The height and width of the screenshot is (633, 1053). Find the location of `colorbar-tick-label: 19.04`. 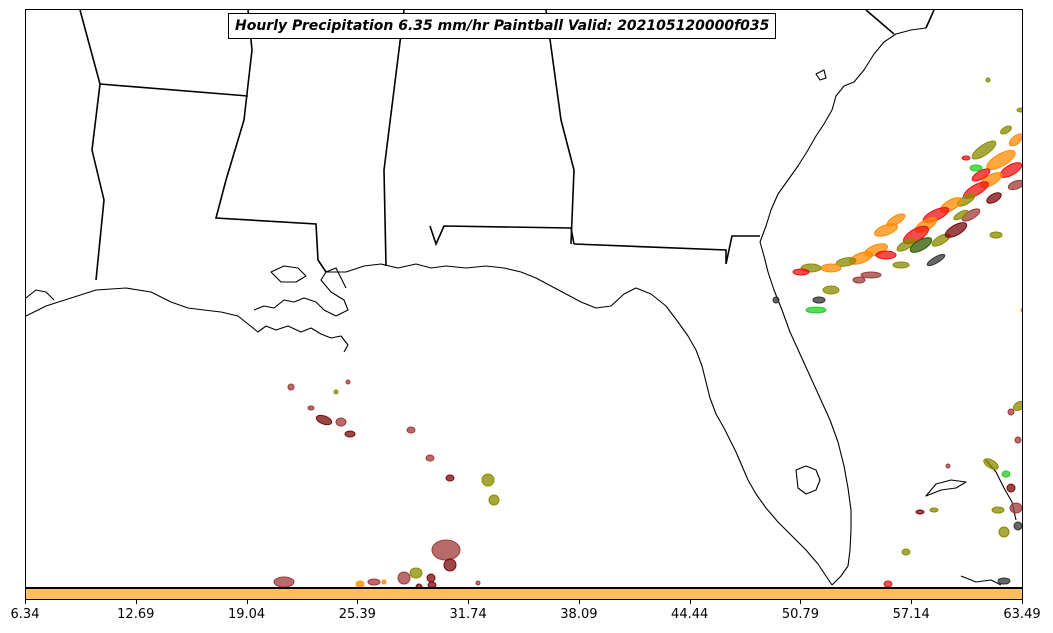

colorbar-tick-label: 19.04 is located at coordinates (246, 614).